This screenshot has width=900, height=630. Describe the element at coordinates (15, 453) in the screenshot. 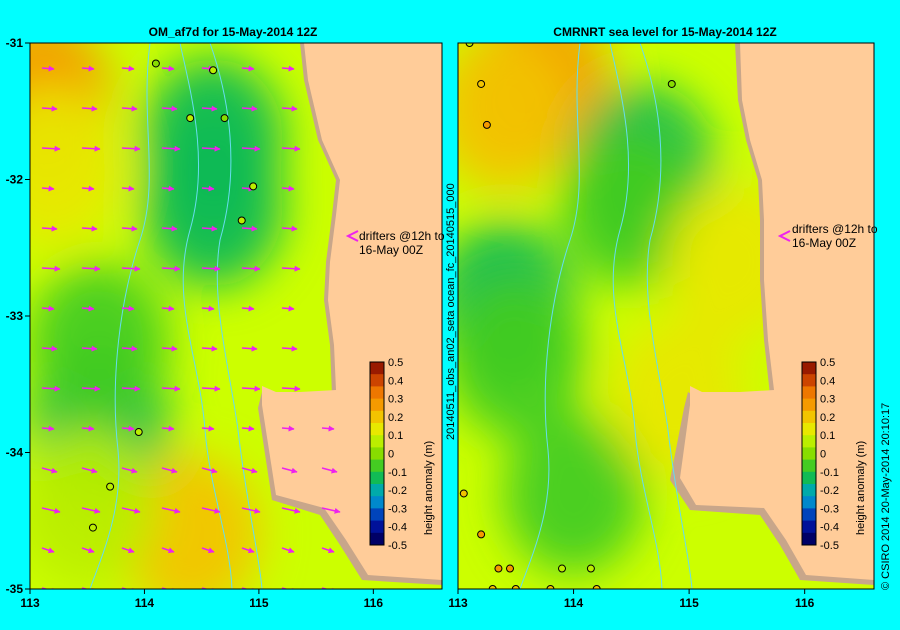

I see `y-tick-label: -34` at that location.